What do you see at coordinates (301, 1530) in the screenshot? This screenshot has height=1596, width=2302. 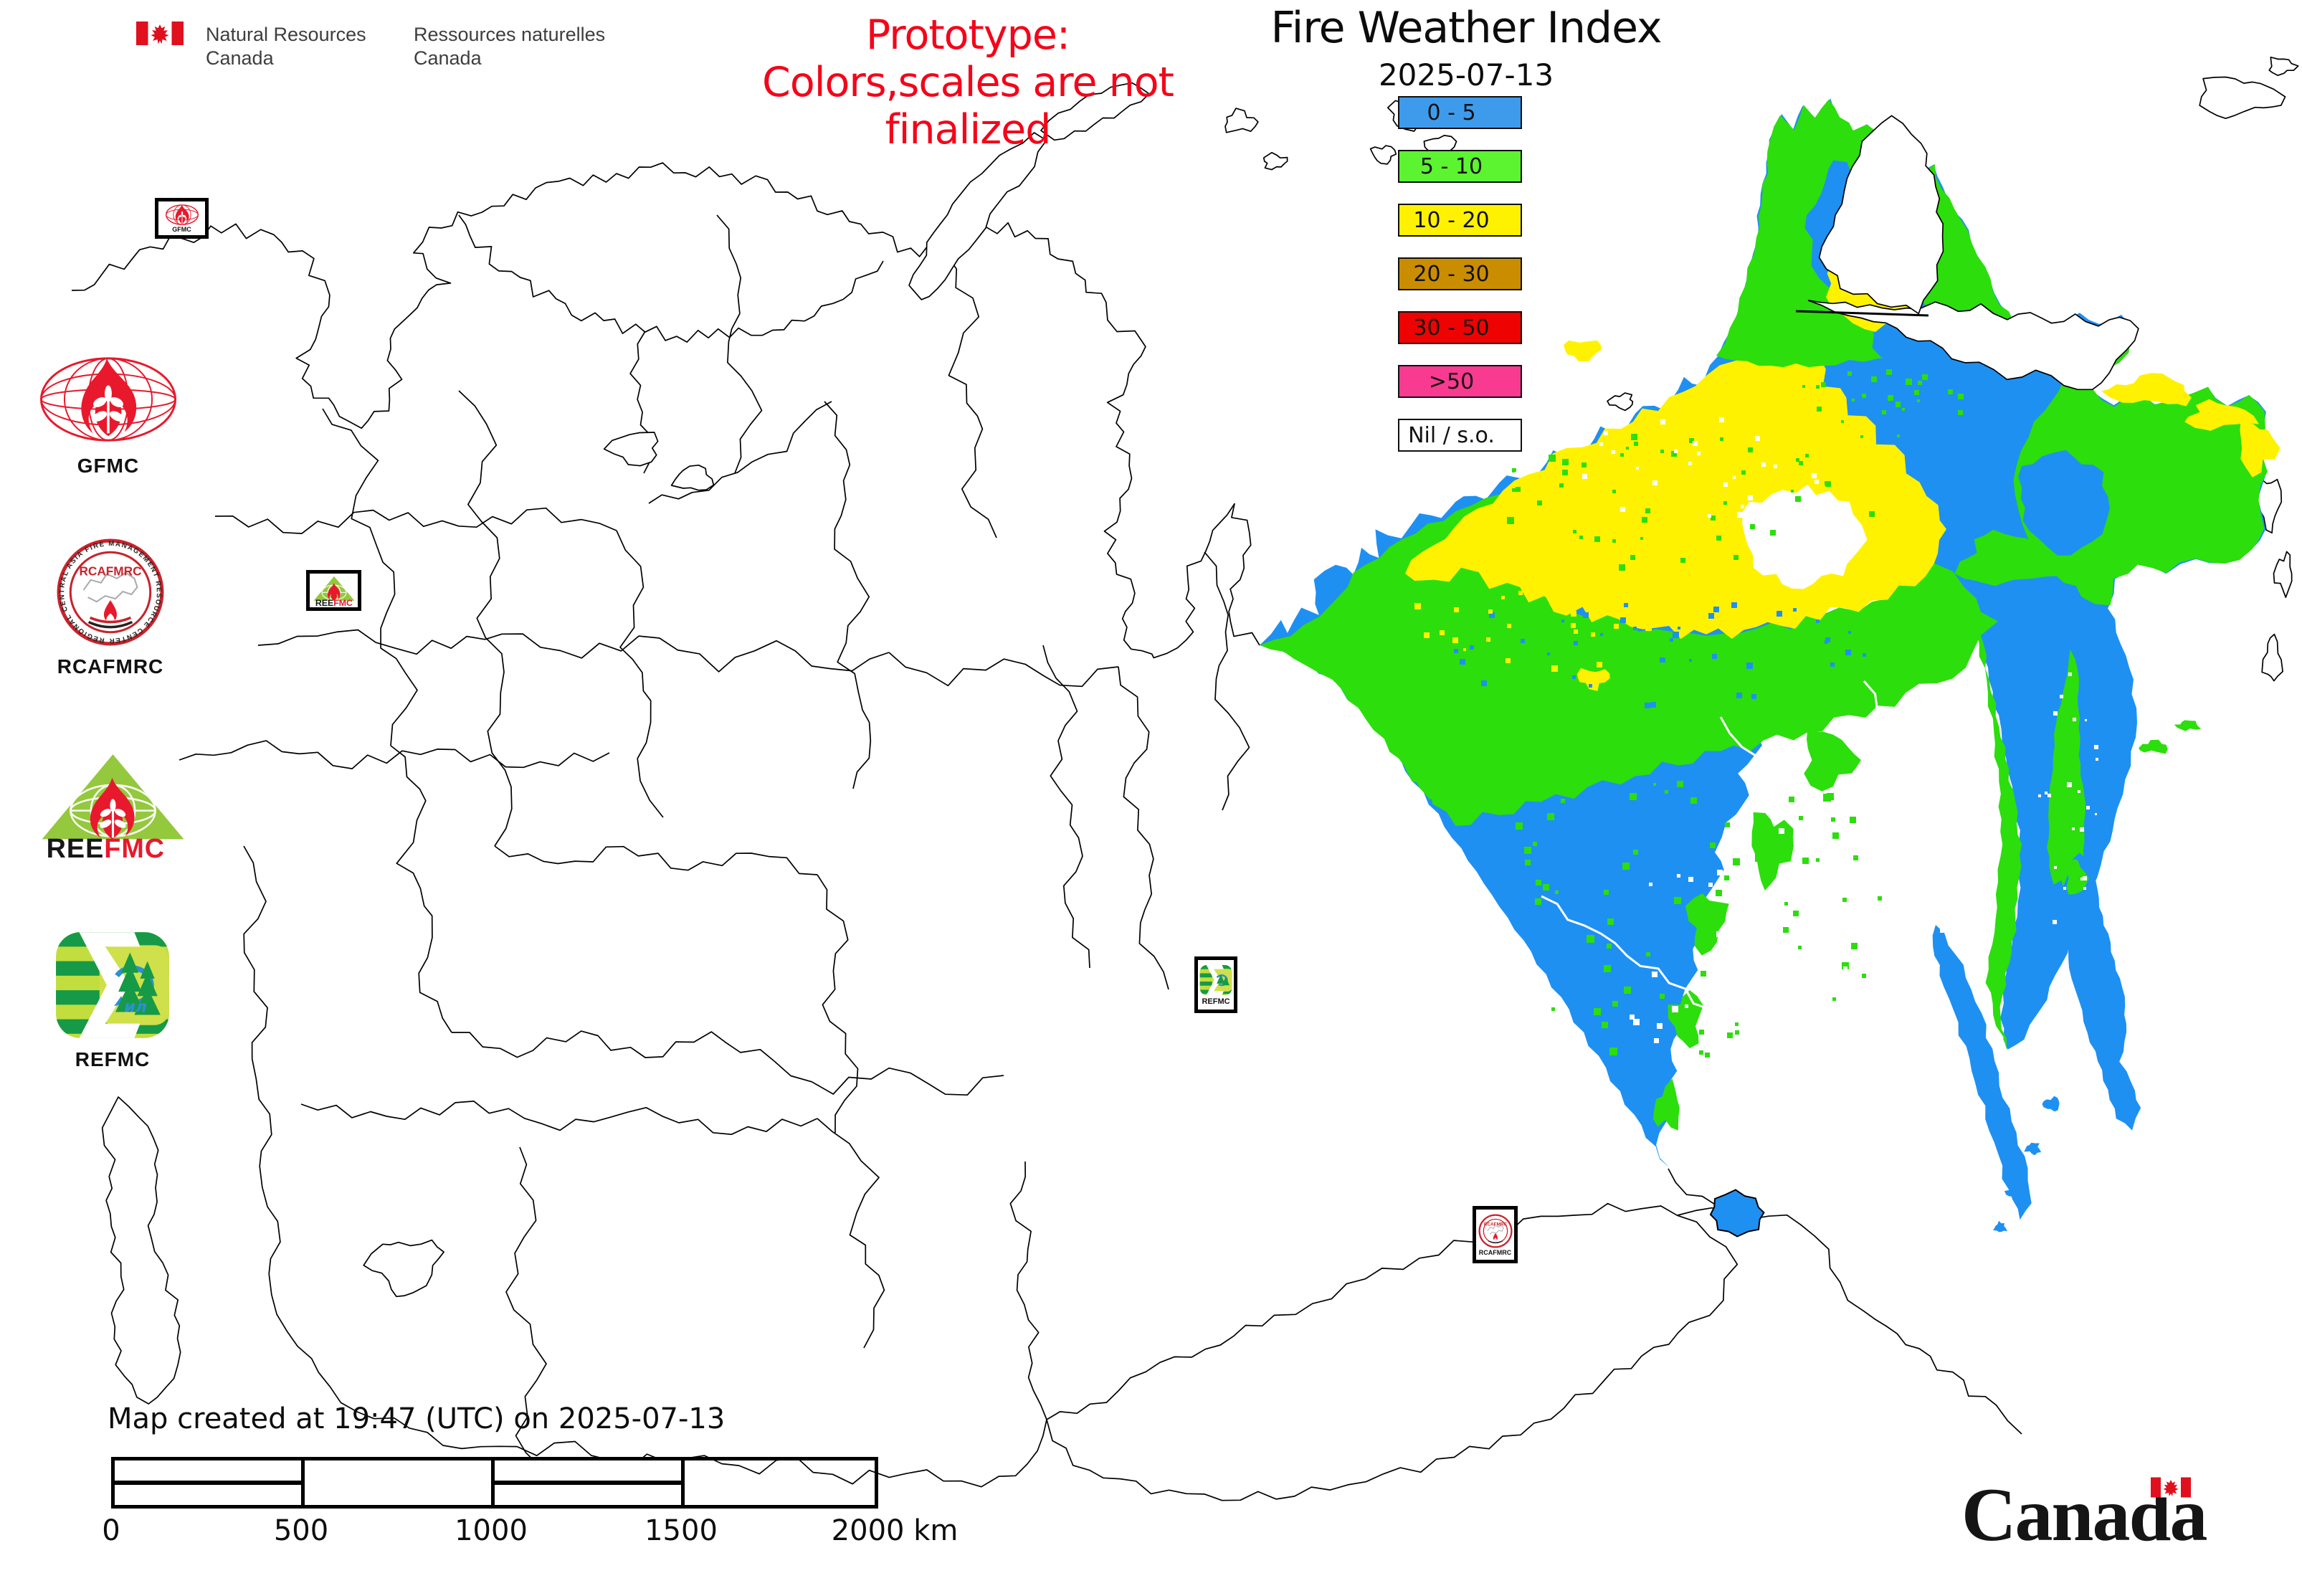 I see `scale-tick-500: 500` at bounding box center [301, 1530].